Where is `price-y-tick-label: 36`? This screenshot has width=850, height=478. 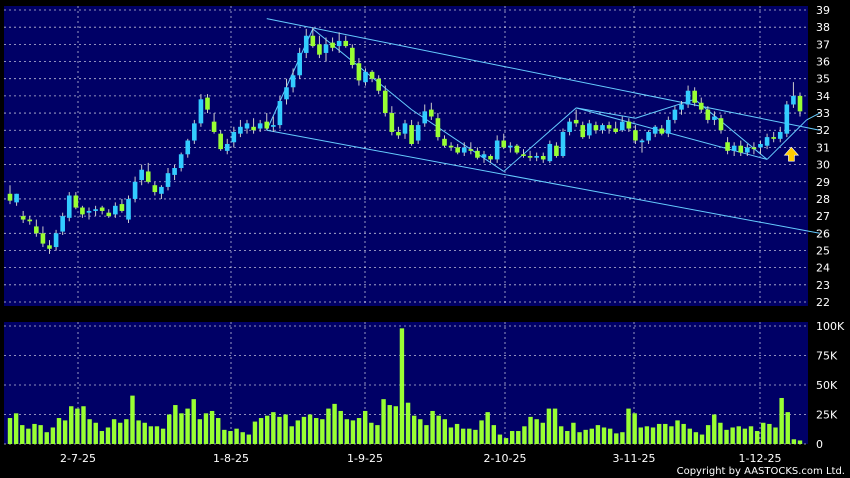
price-y-tick-label: 36 is located at coordinates (823, 62).